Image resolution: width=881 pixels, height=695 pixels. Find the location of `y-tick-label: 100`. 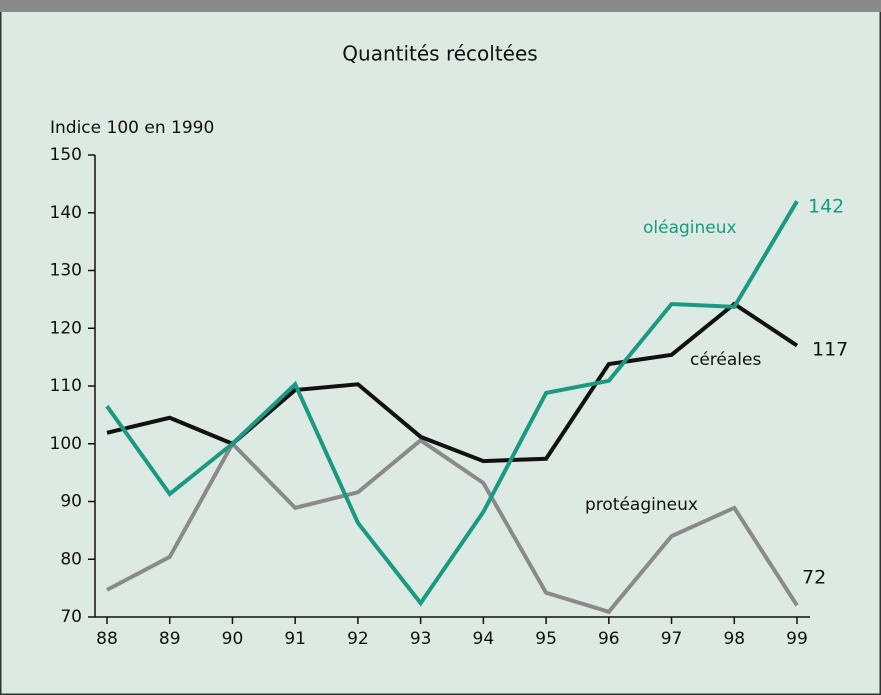

y-tick-label: 100 is located at coordinates (66, 444).